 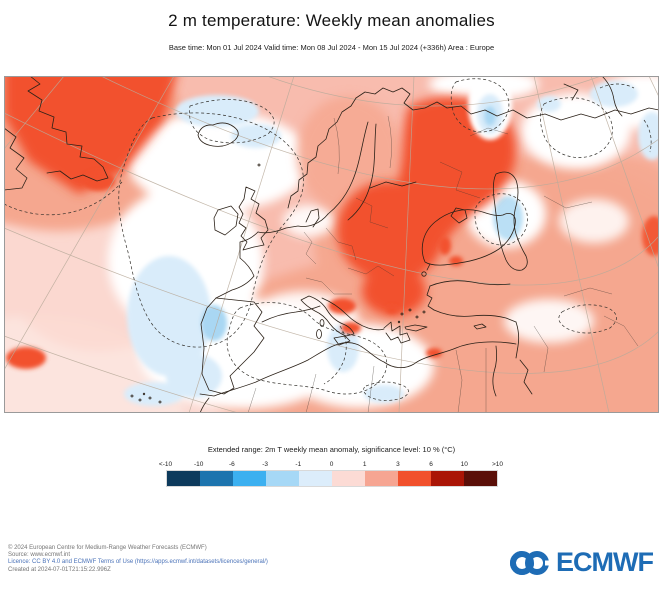 What do you see at coordinates (198, 464) in the screenshot?
I see `colorbar-tick-label: -10` at bounding box center [198, 464].